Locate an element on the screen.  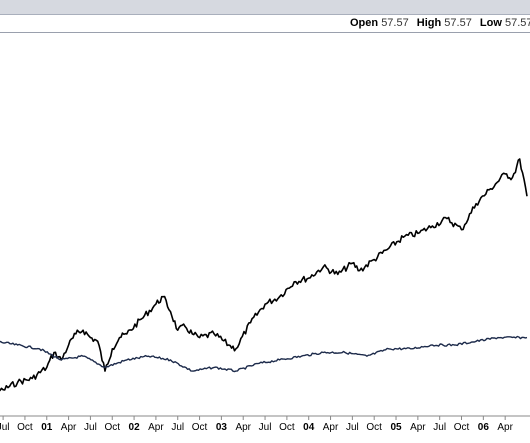
benchmark-series-line is located at coordinates (264, 354).